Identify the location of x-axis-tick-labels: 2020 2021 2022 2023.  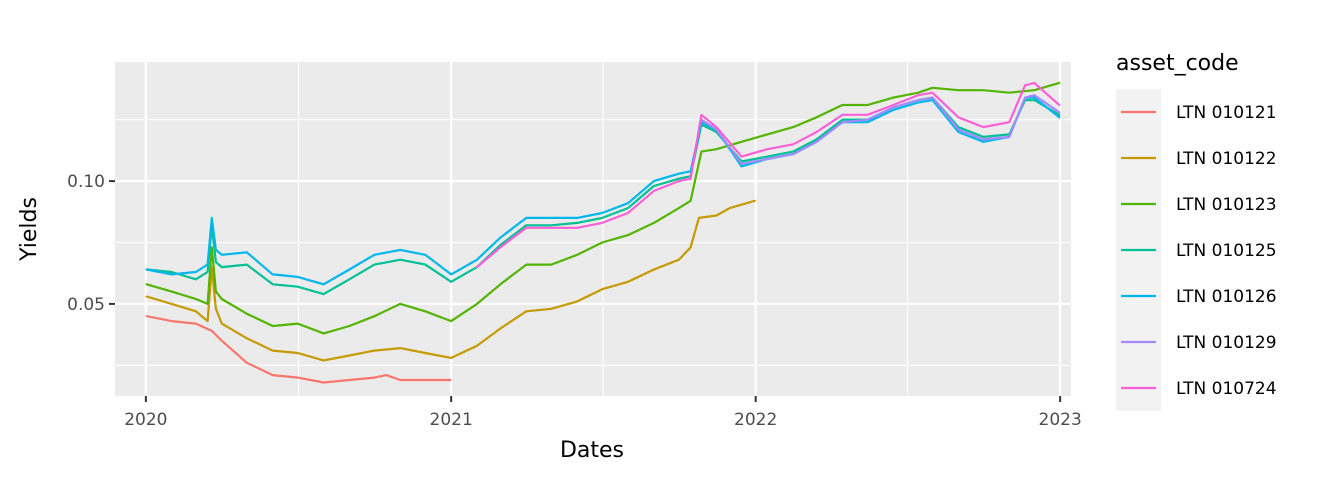
(603, 420).